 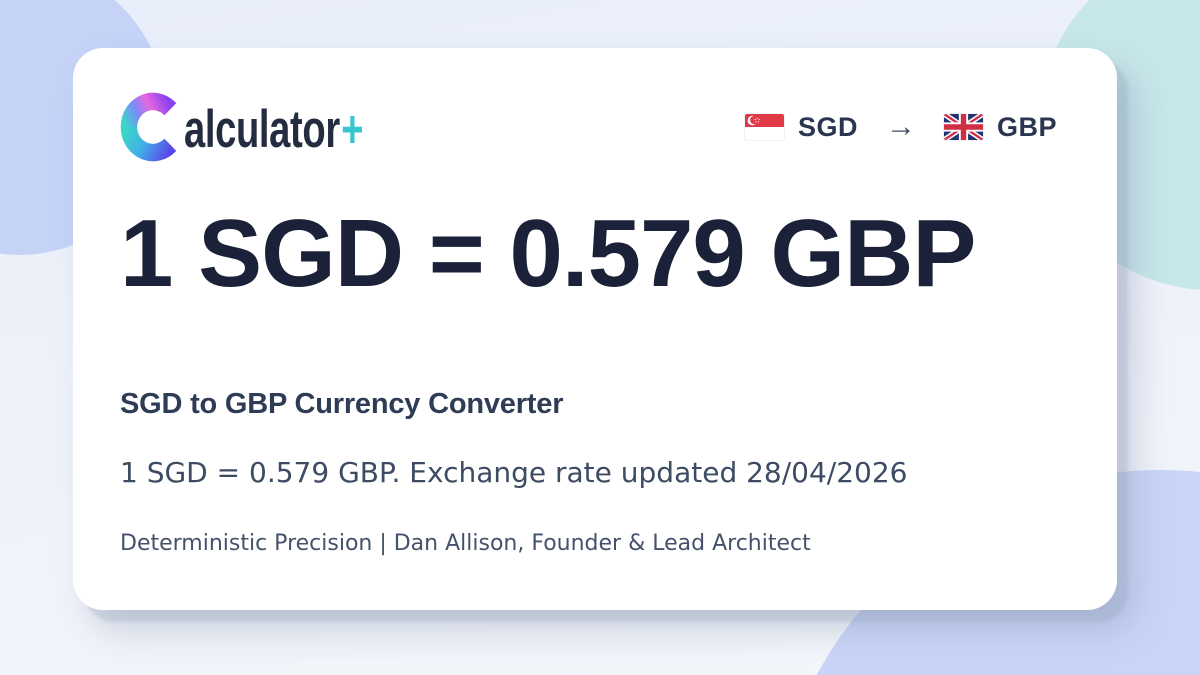 I want to click on brand-logo: alculator +, so click(x=276, y=127).